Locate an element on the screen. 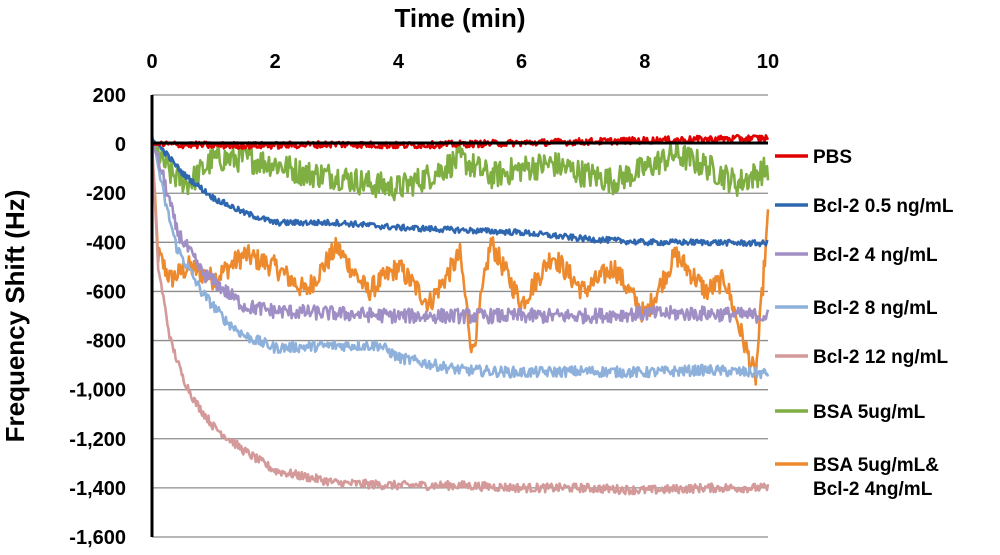  y-tick-label: -600 is located at coordinates (106, 292).